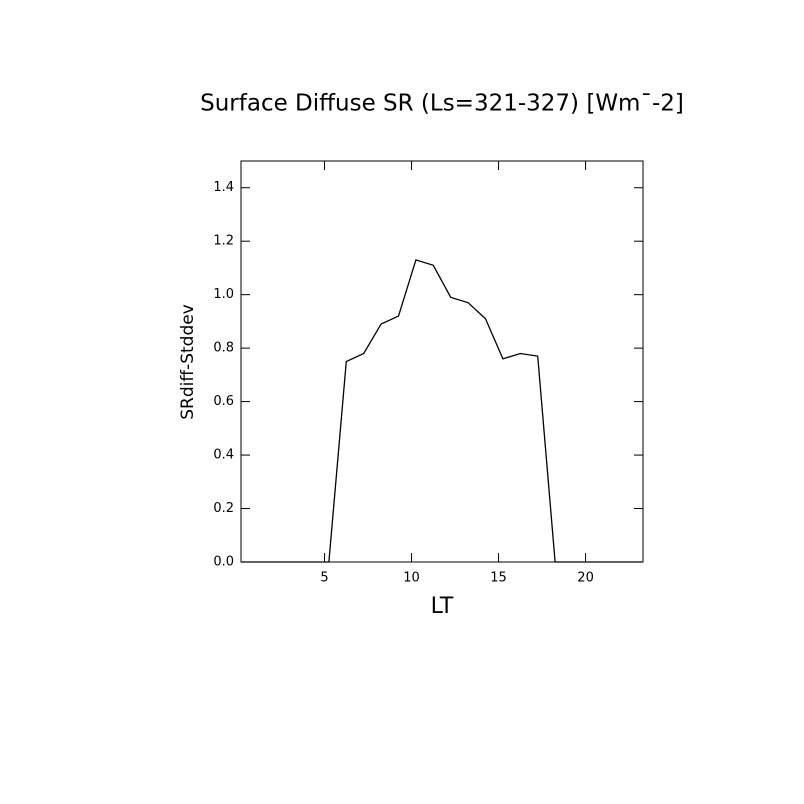 This screenshot has width=804, height=804. What do you see at coordinates (223, 455) in the screenshot?
I see `y-tick-label: 0.4` at bounding box center [223, 455].